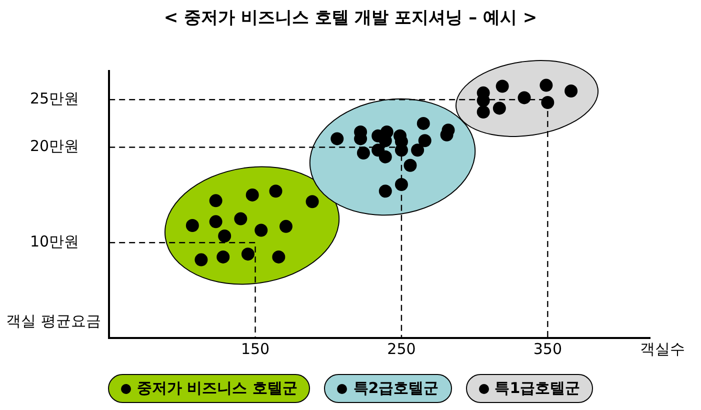  I want to click on y-tick-label: 25만원, so click(55, 99).